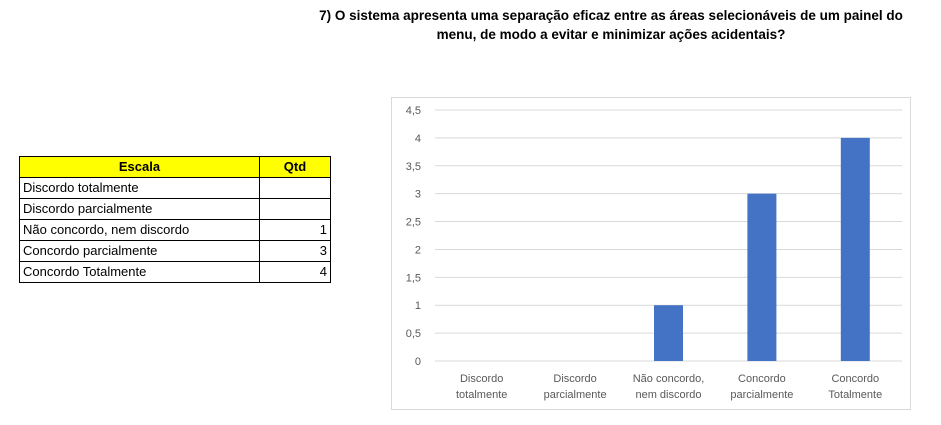 The width and height of the screenshot is (941, 425). I want to click on y-tick-label: 0, so click(418, 362).